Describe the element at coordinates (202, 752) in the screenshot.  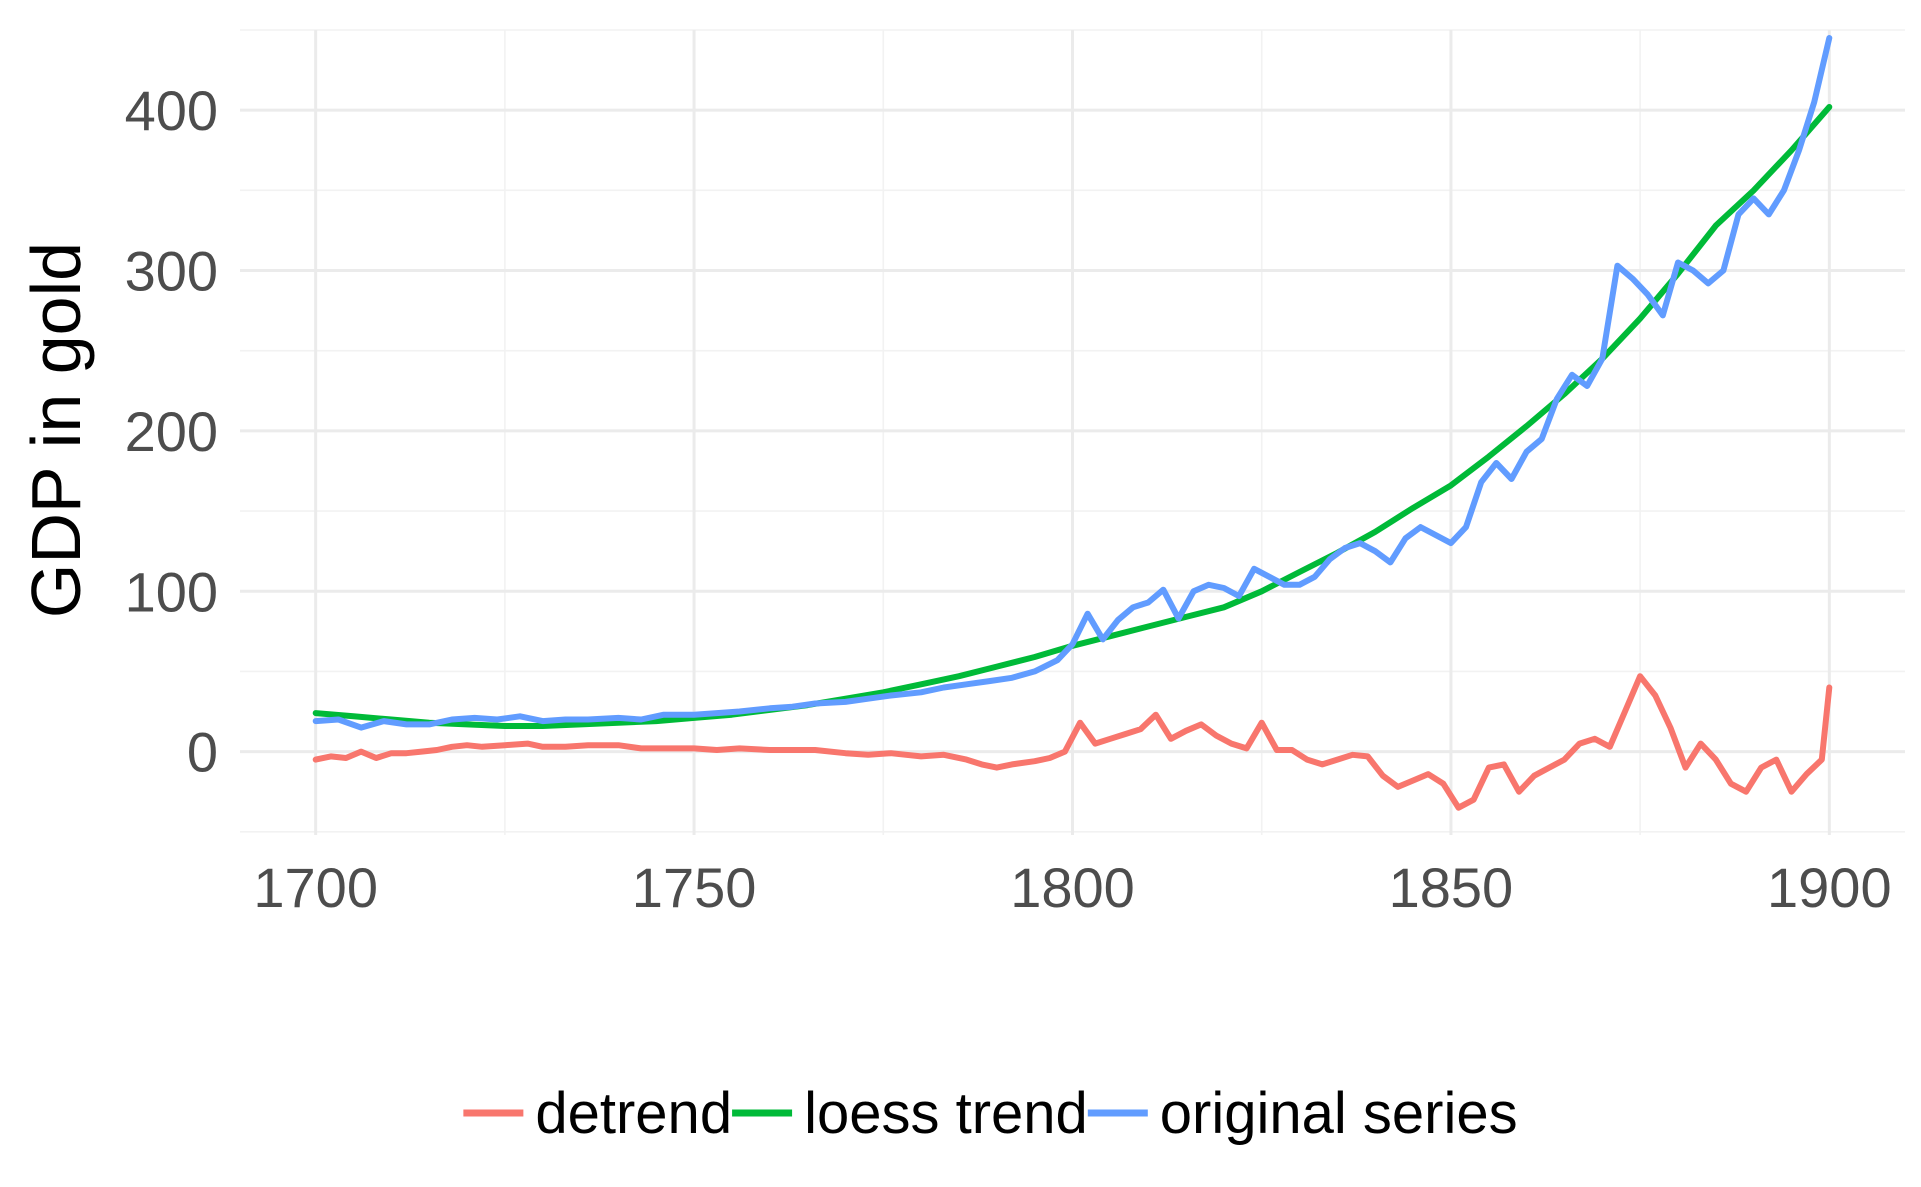
I see `y-tick-label: 0` at that location.